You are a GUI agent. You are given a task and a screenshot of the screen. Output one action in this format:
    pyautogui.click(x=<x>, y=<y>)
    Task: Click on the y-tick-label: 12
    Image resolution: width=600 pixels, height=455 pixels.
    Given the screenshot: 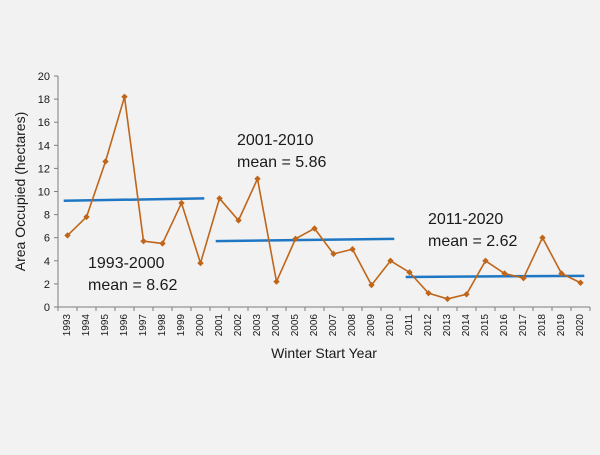 What is the action you would take?
    pyautogui.click(x=44, y=169)
    